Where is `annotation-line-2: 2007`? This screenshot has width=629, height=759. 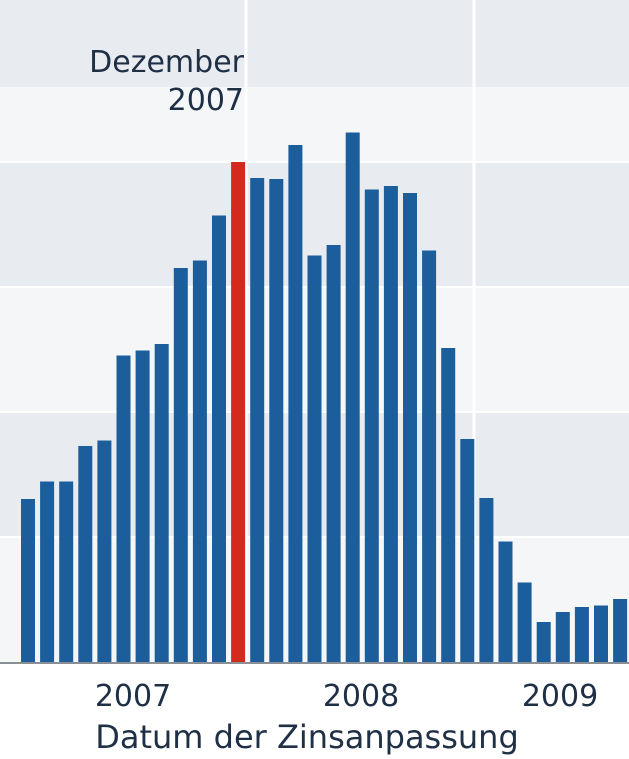 annotation-line-2: 2007 is located at coordinates (206, 100).